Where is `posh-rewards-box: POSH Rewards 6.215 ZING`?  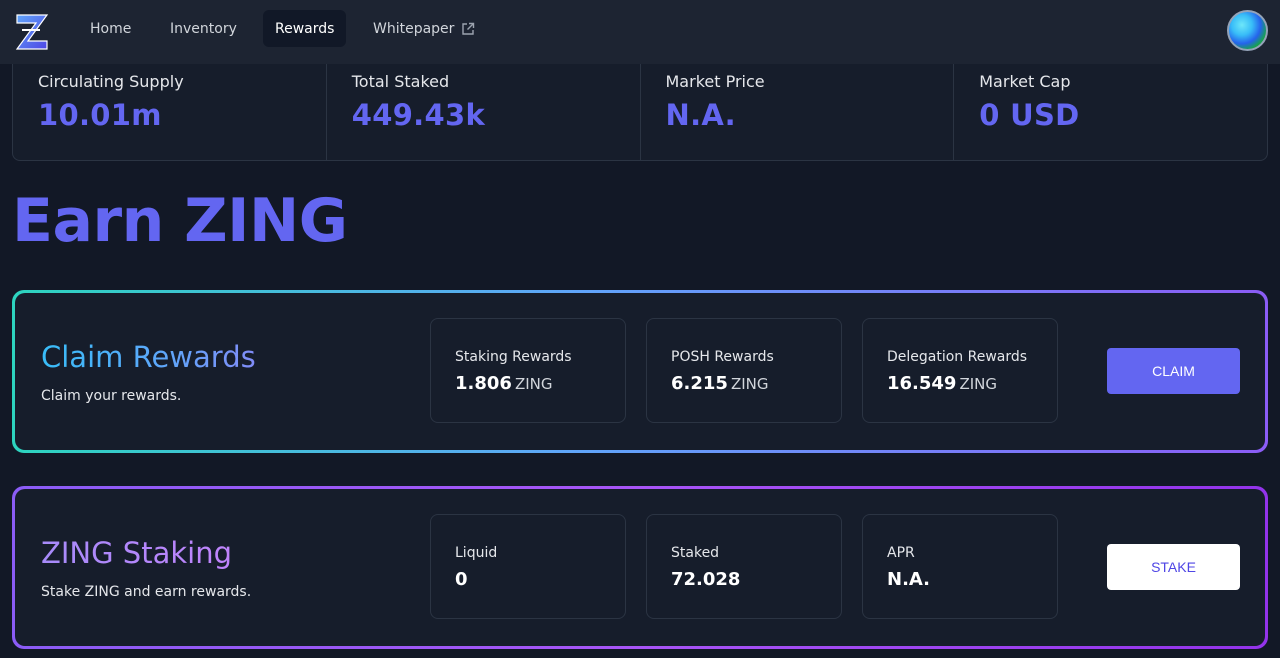 posh-rewards-box: POSH Rewards 6.215 ZING is located at coordinates (744, 370).